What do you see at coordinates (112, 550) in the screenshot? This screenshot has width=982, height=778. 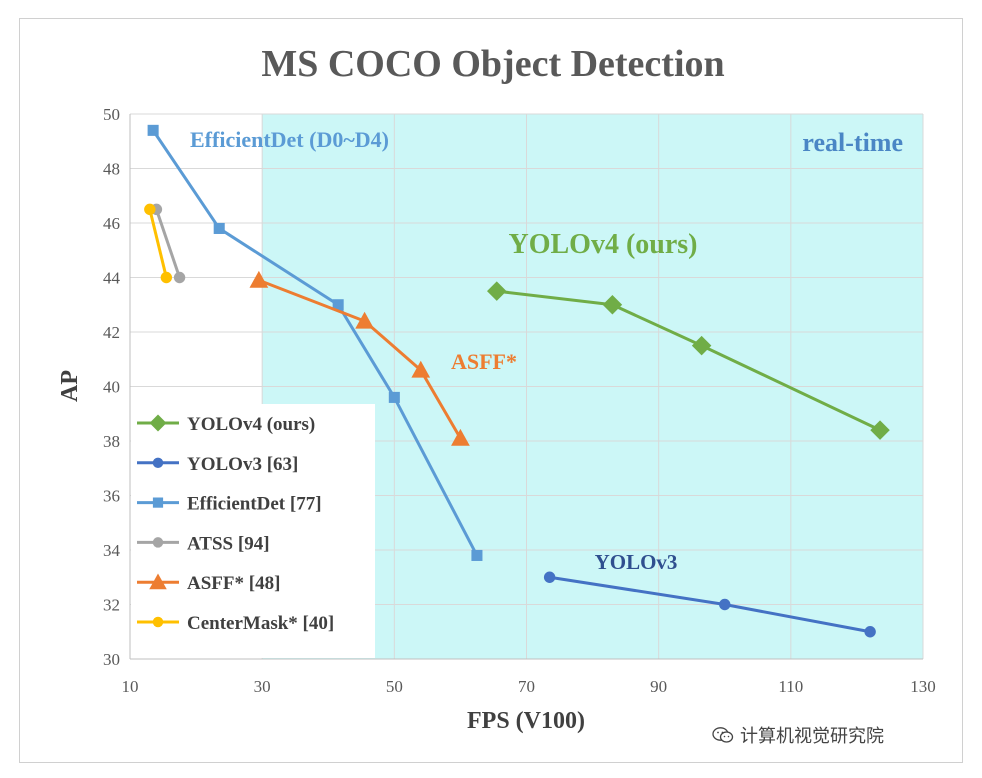 I see `y-tick-label: 34` at bounding box center [112, 550].